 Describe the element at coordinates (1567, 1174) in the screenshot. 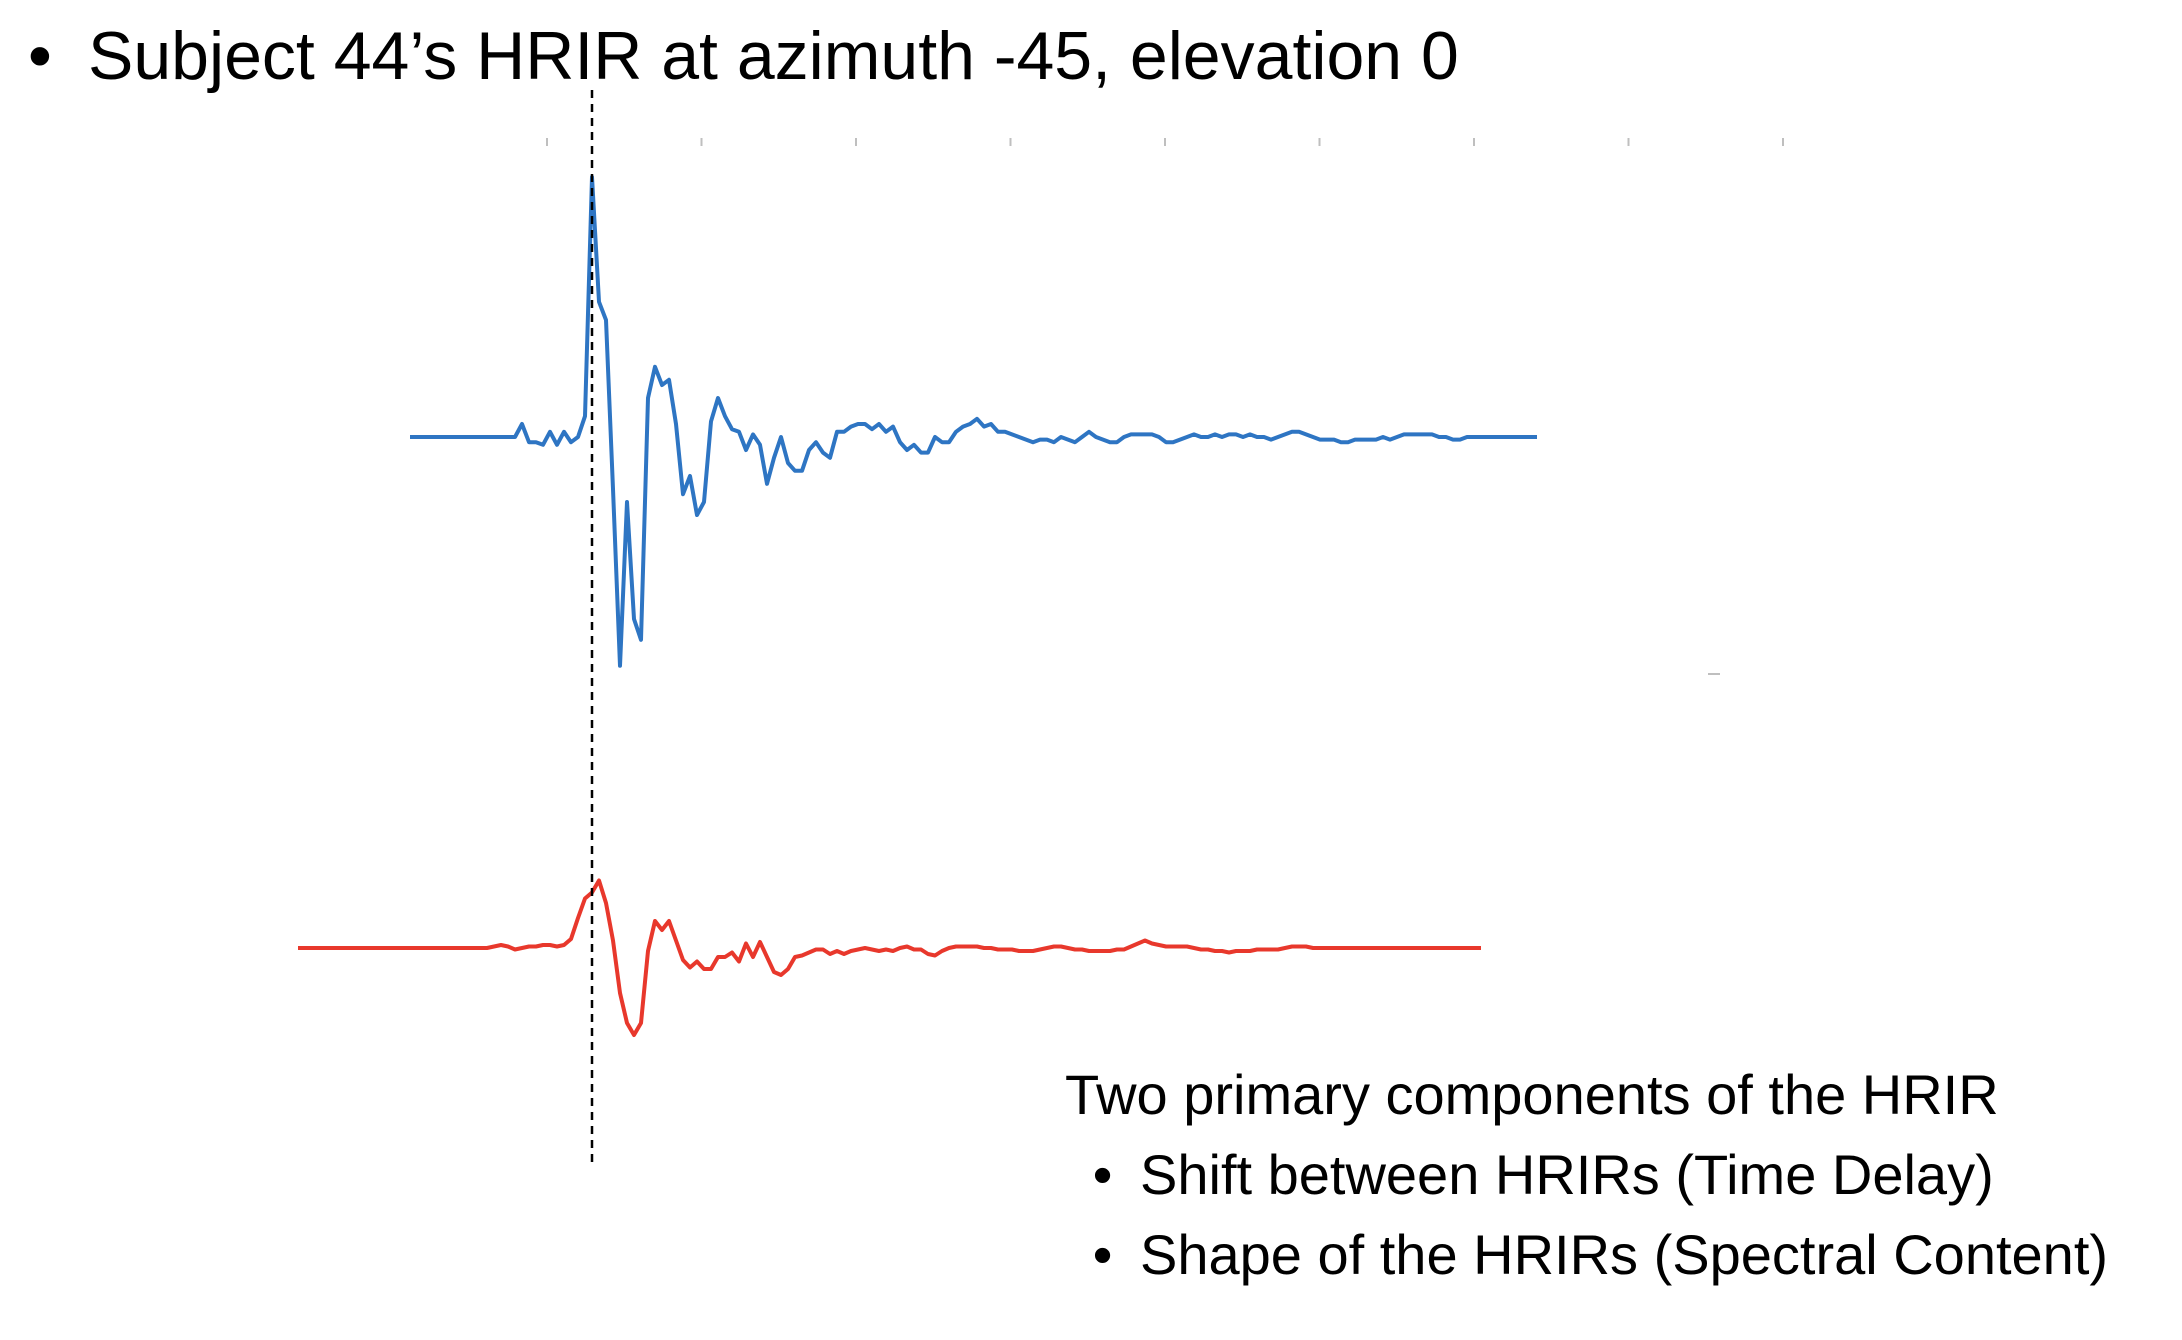

I see `notes-item-text: Shift between HRIRs (Time Delay)` at that location.